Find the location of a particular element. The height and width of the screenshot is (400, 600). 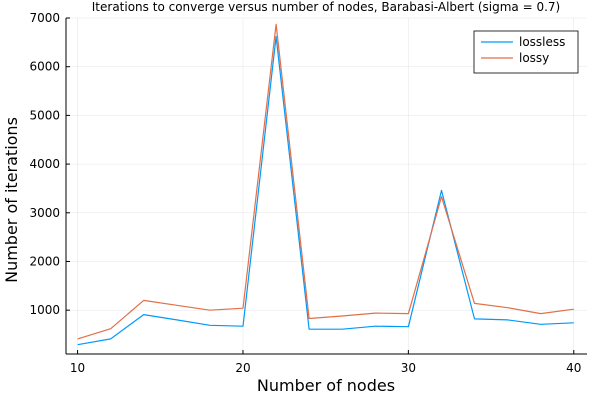

y-tick-label: 6000 is located at coordinates (44, 67).